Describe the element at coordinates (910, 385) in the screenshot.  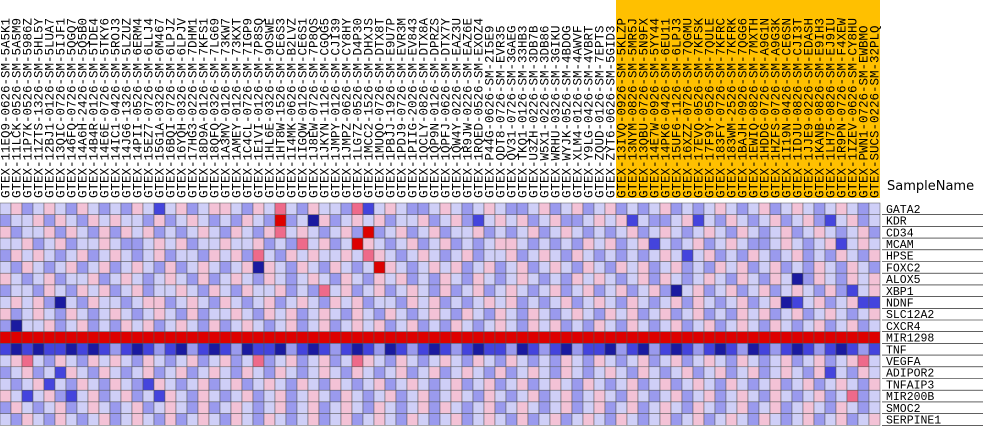
I see `row-label: TNFAIP3` at that location.